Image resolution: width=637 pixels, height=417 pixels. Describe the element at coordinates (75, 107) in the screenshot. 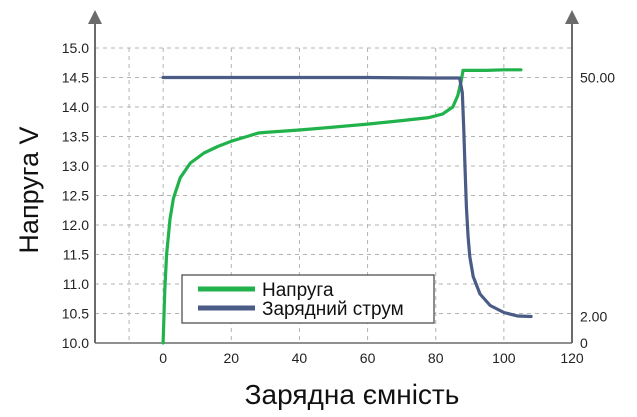

I see `y-tick-label: 14.0` at that location.